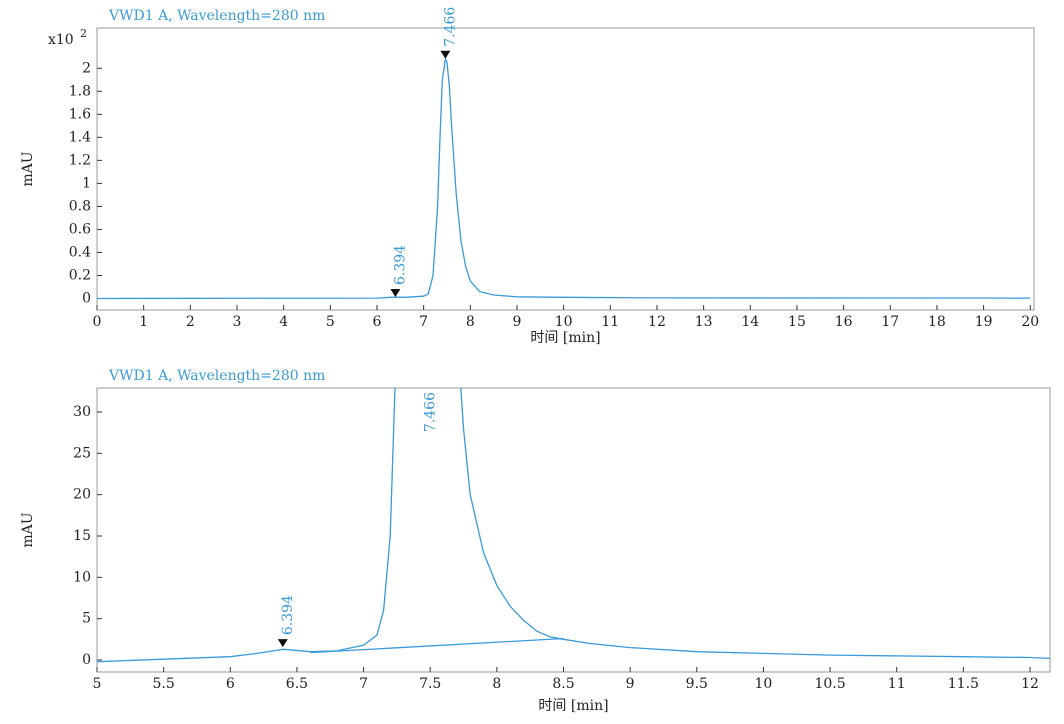  Describe the element at coordinates (82, 495) in the screenshot. I see `y-tick-label: 20` at that location.